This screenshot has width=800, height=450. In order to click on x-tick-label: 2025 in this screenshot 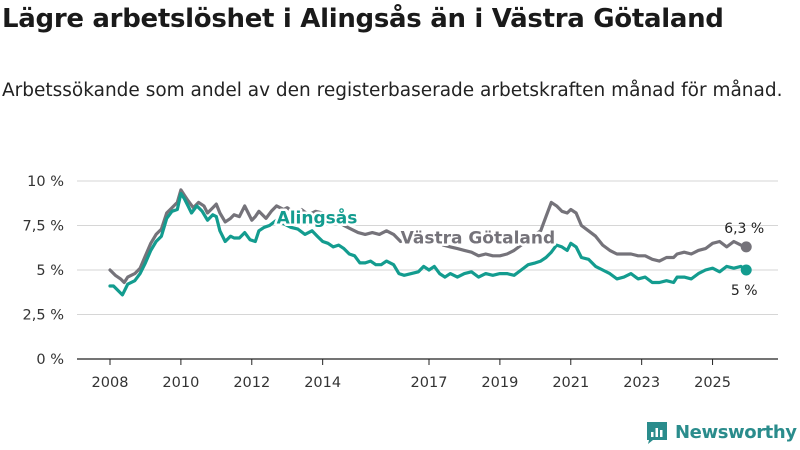, I will do `click(712, 383)`.